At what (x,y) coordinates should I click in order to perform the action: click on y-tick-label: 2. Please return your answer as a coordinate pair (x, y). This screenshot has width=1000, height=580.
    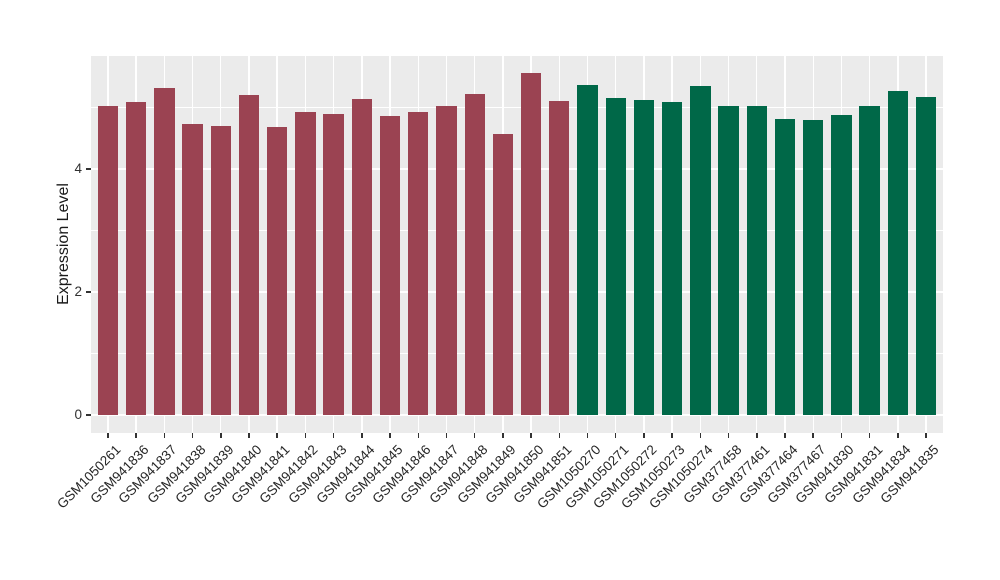
    Looking at the image, I should click on (78, 292).